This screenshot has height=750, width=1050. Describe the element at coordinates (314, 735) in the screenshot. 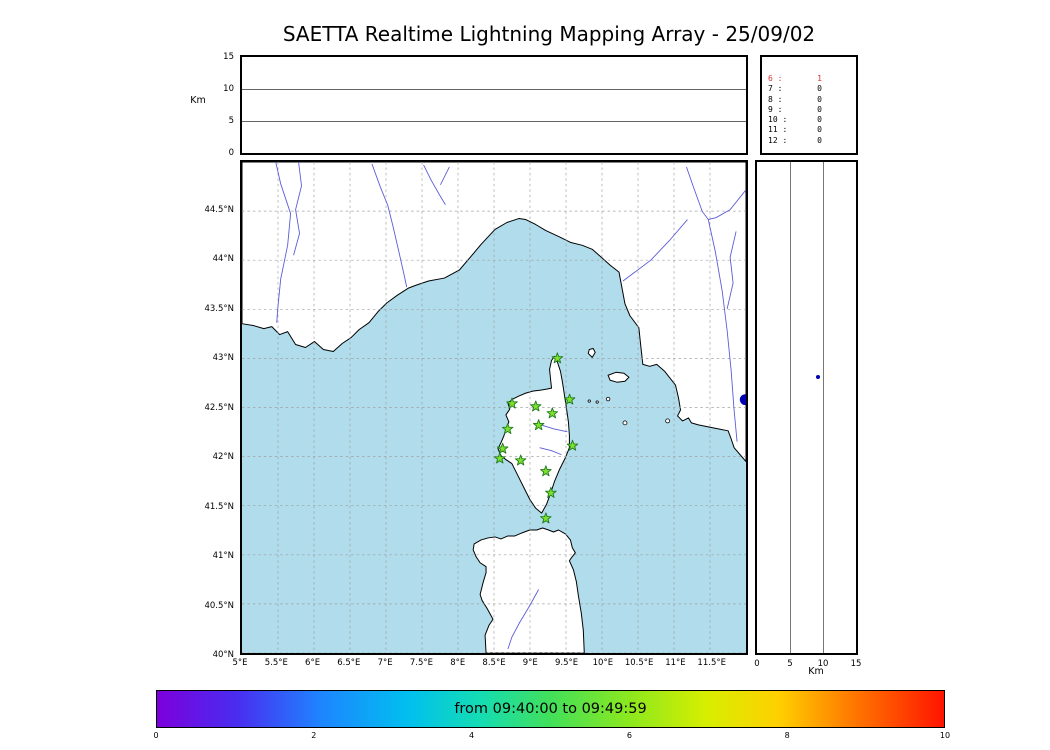

I see `colorbar-tick-label: 2` at that location.